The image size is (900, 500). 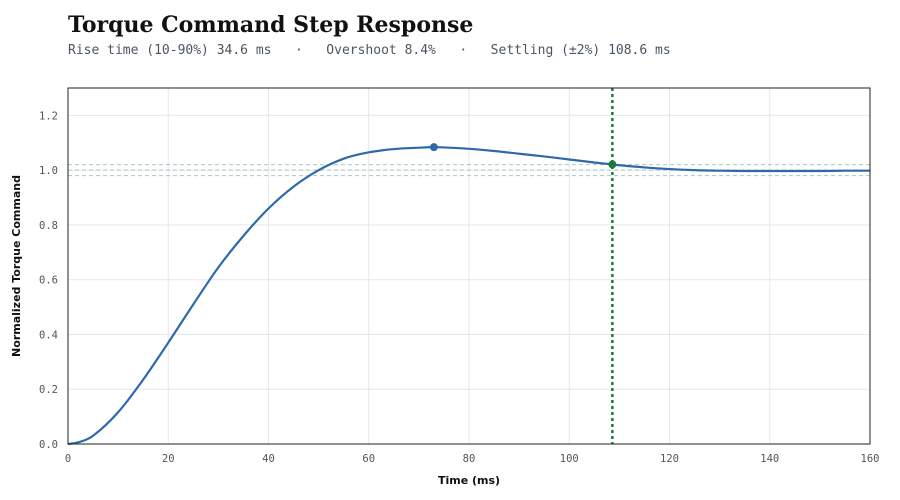 What do you see at coordinates (68, 459) in the screenshot?
I see `x-tick-label: 0` at bounding box center [68, 459].